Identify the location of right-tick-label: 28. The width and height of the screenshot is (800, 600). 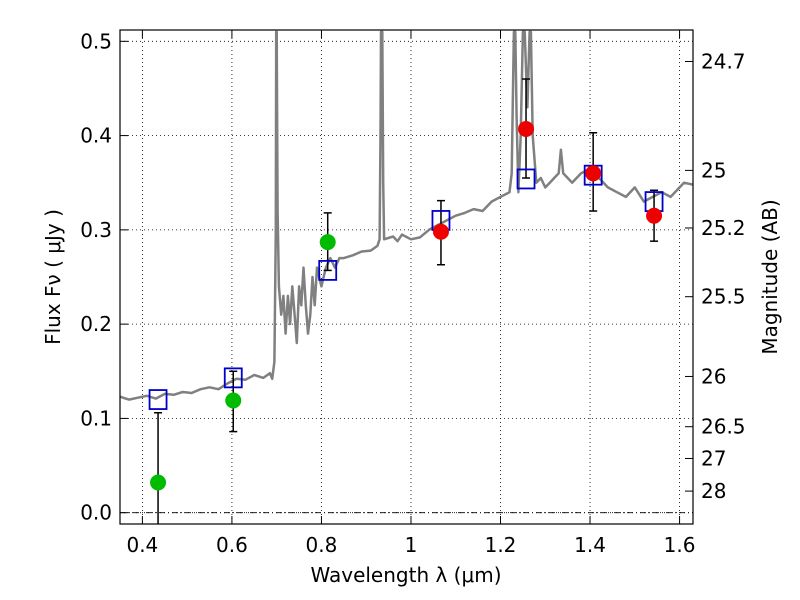
(713, 491).